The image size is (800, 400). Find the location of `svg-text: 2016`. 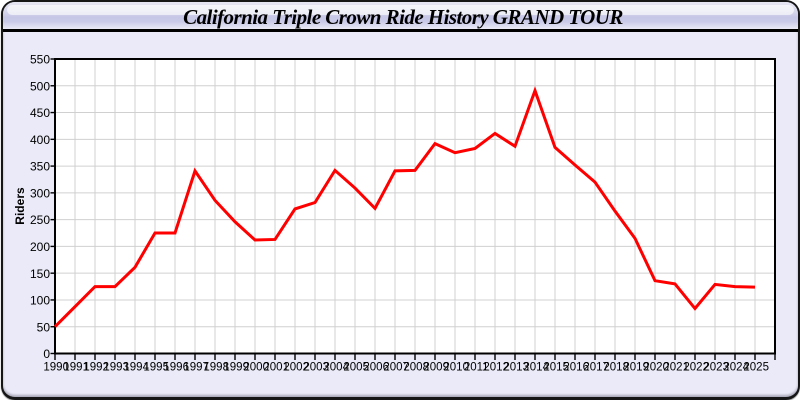

svg-text: 2016 is located at coordinates (576, 367).